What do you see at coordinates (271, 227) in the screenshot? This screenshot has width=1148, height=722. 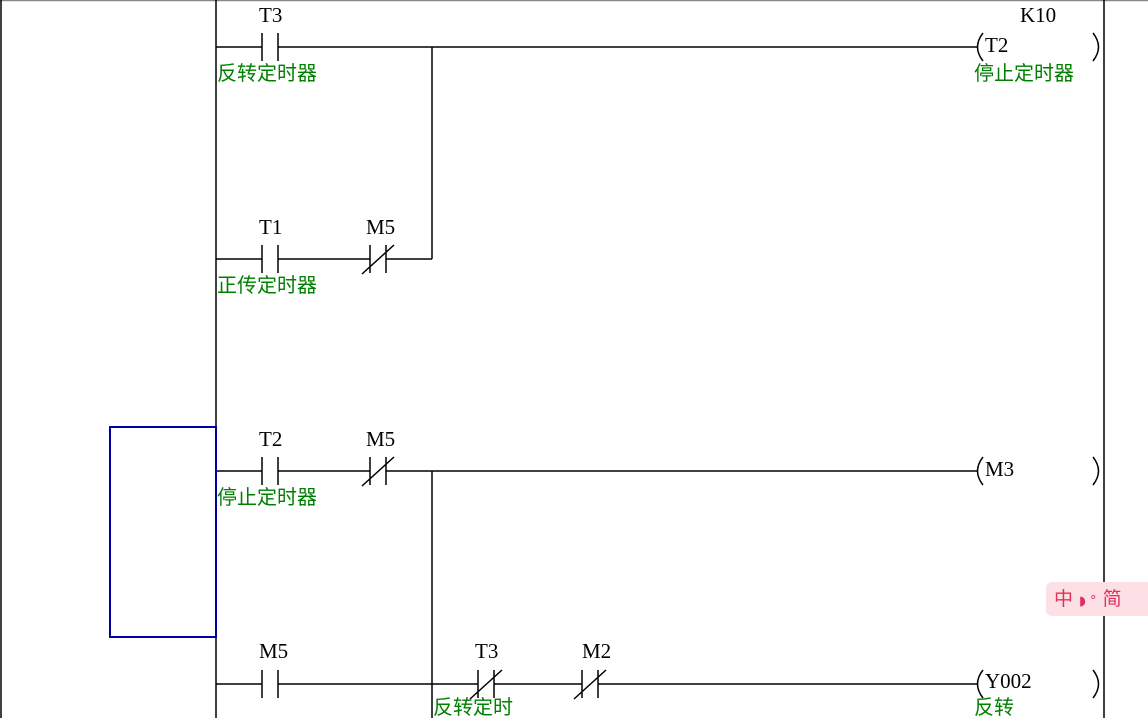 I see `device-label: T1` at bounding box center [271, 227].